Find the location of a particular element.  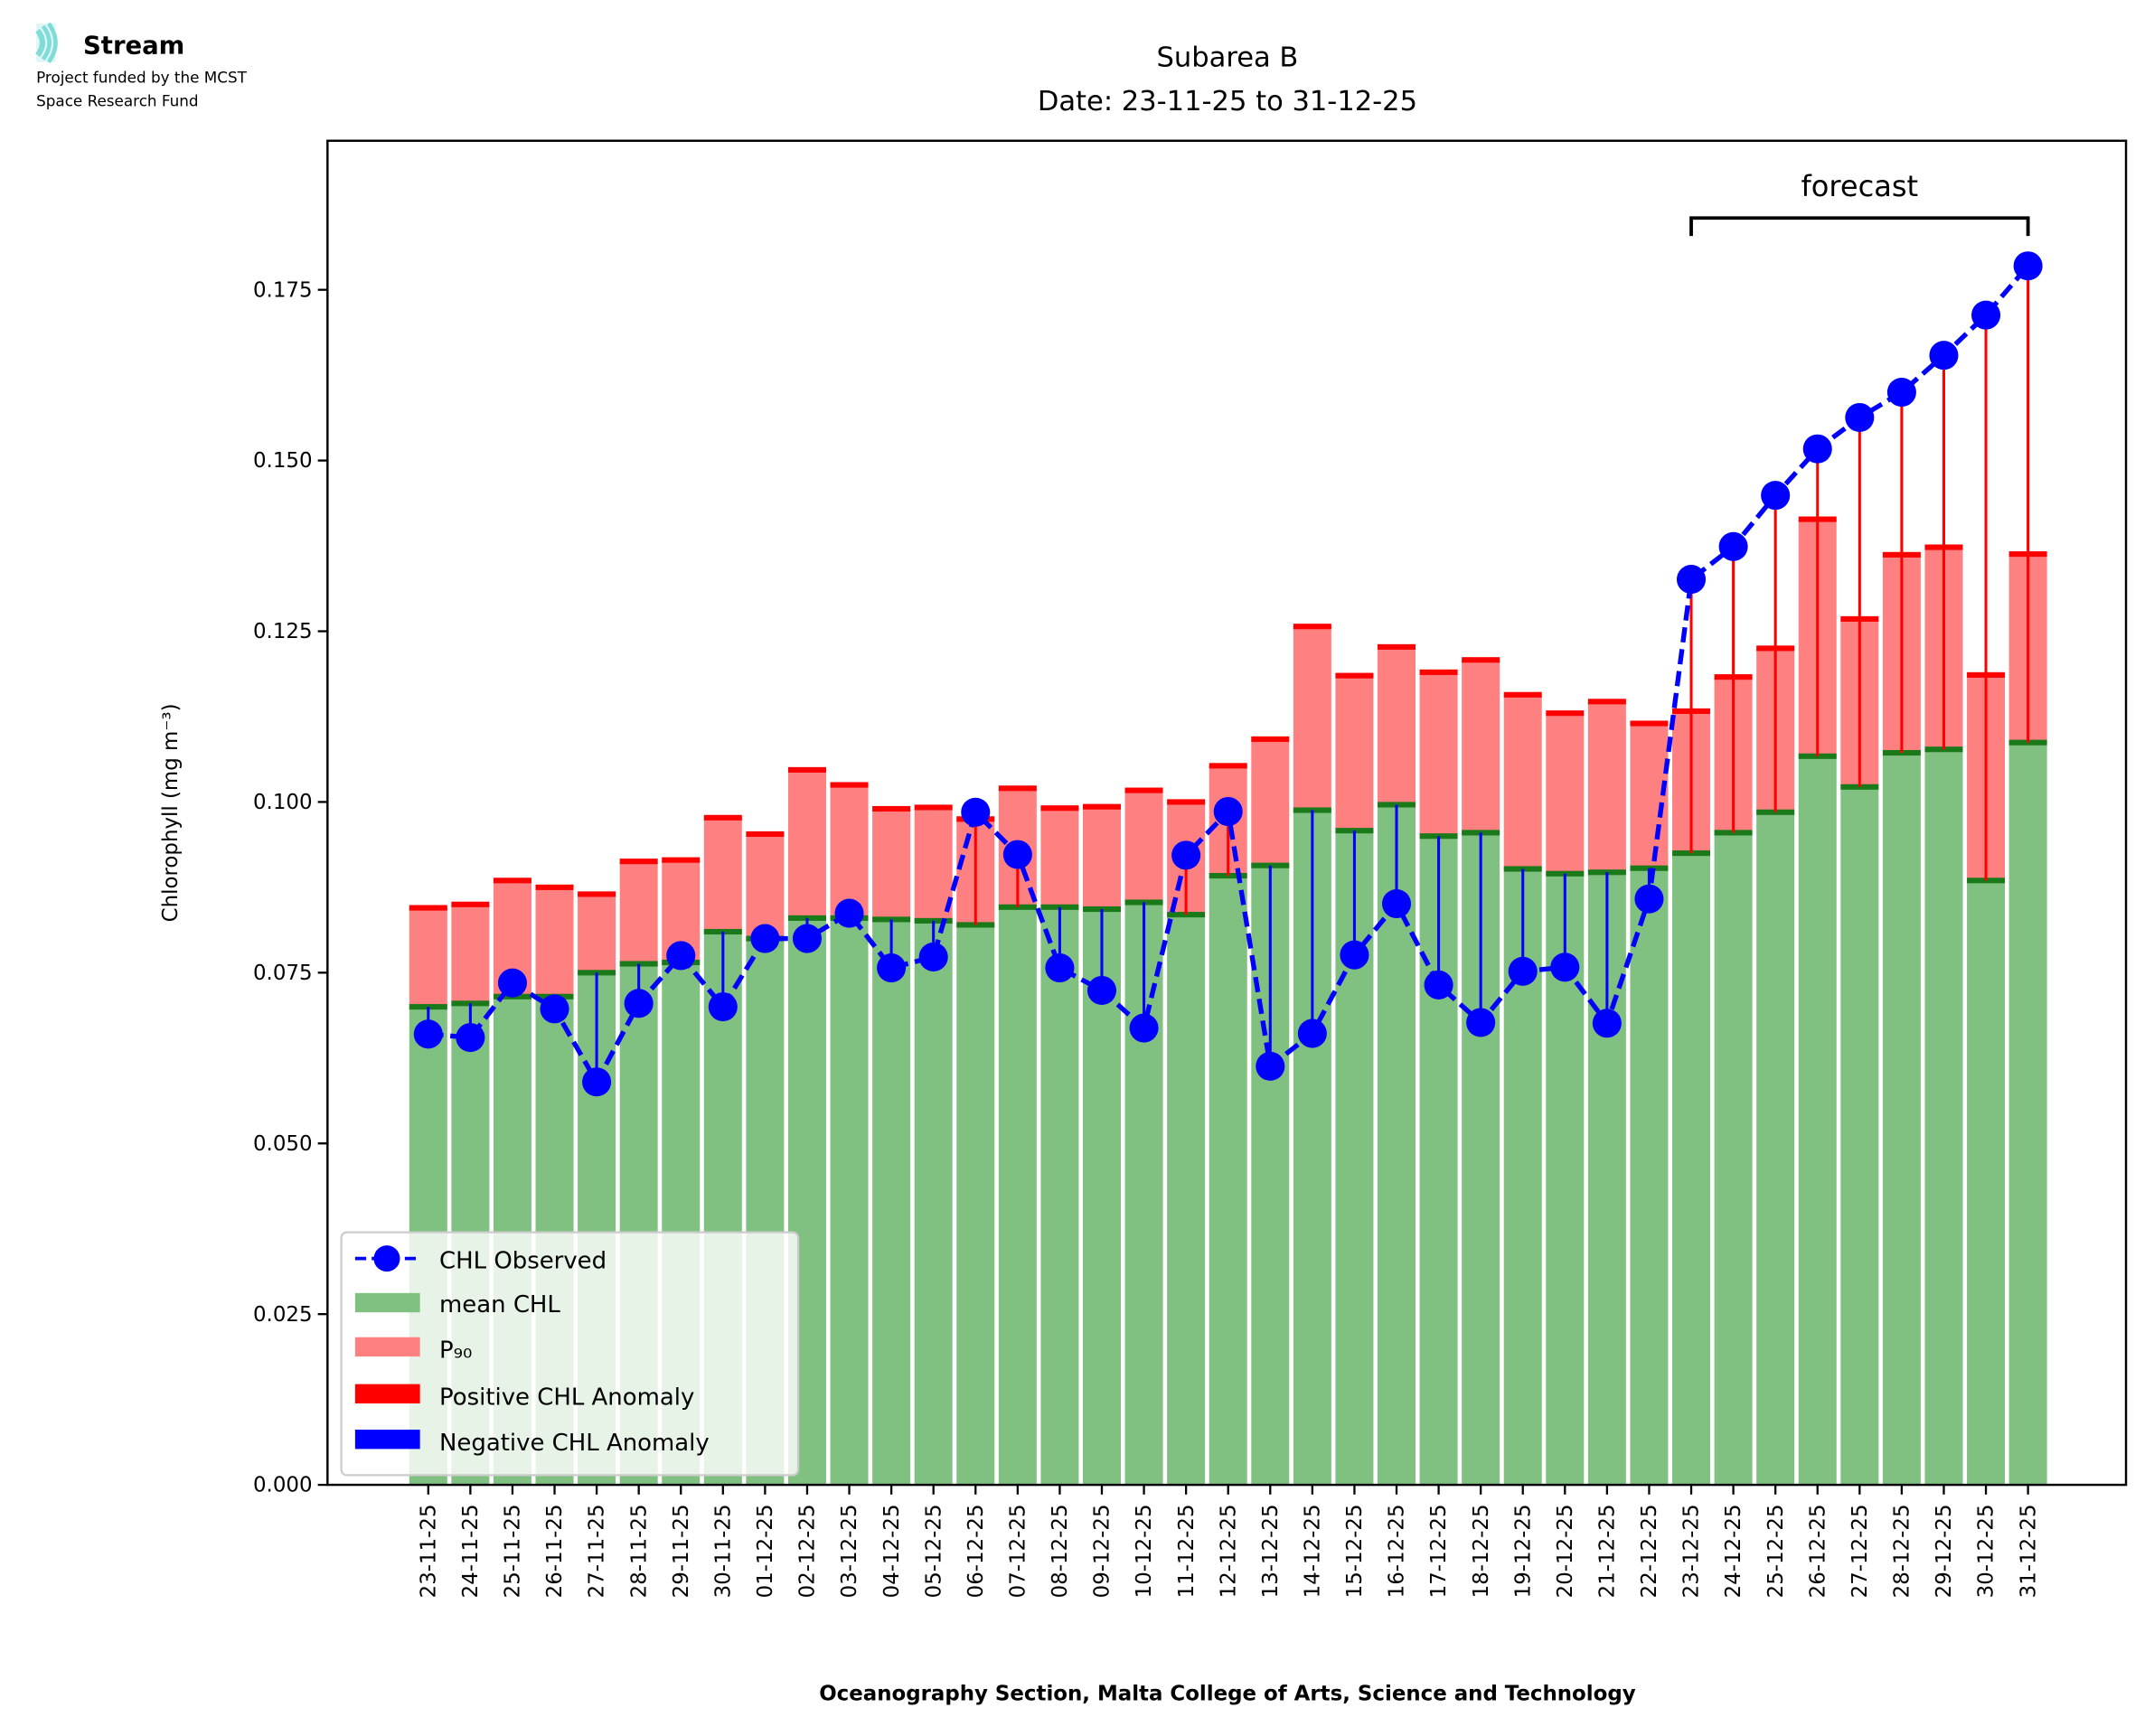

x-tick-label: 09-12-25 is located at coordinates (1103, 1551).